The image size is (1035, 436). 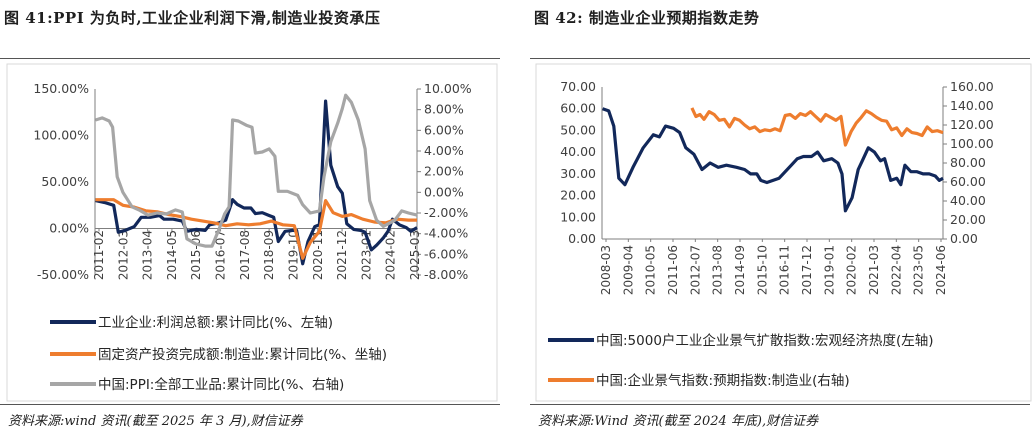 What do you see at coordinates (155, 421) in the screenshot?
I see `figure-41-source: 资料来源:wind 资讯(截至 2025 年 3 月),财信证券` at bounding box center [155, 421].